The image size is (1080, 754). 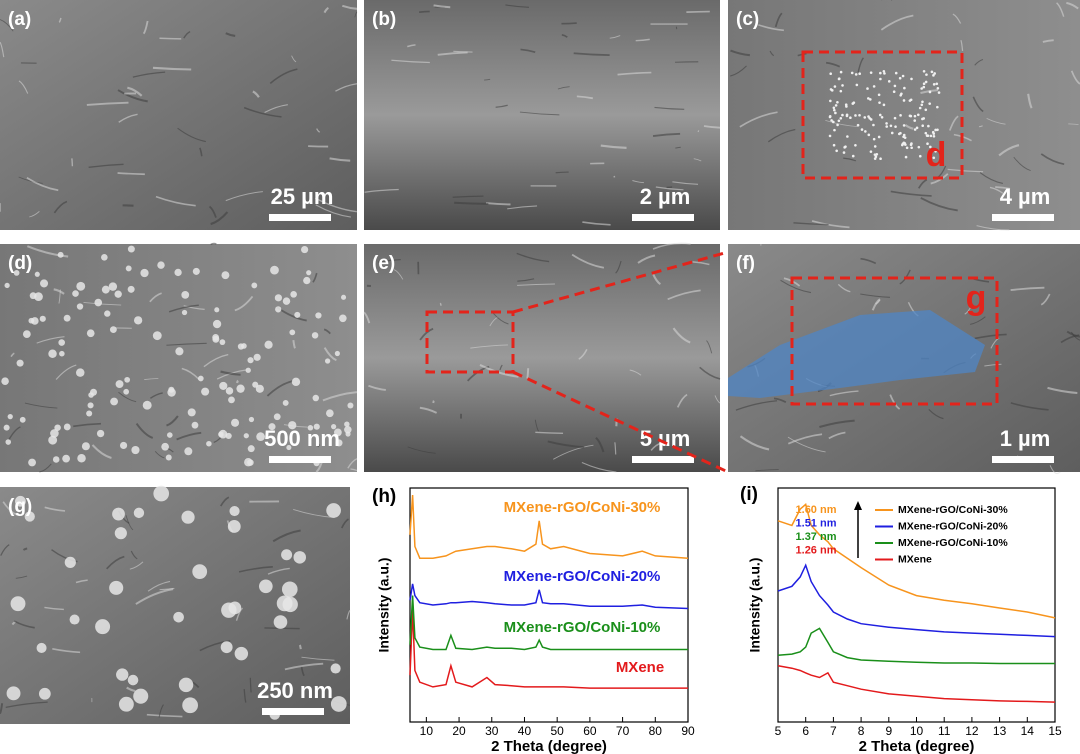 What do you see at coordinates (300, 459) in the screenshot?
I see `scale-bar` at bounding box center [300, 459].